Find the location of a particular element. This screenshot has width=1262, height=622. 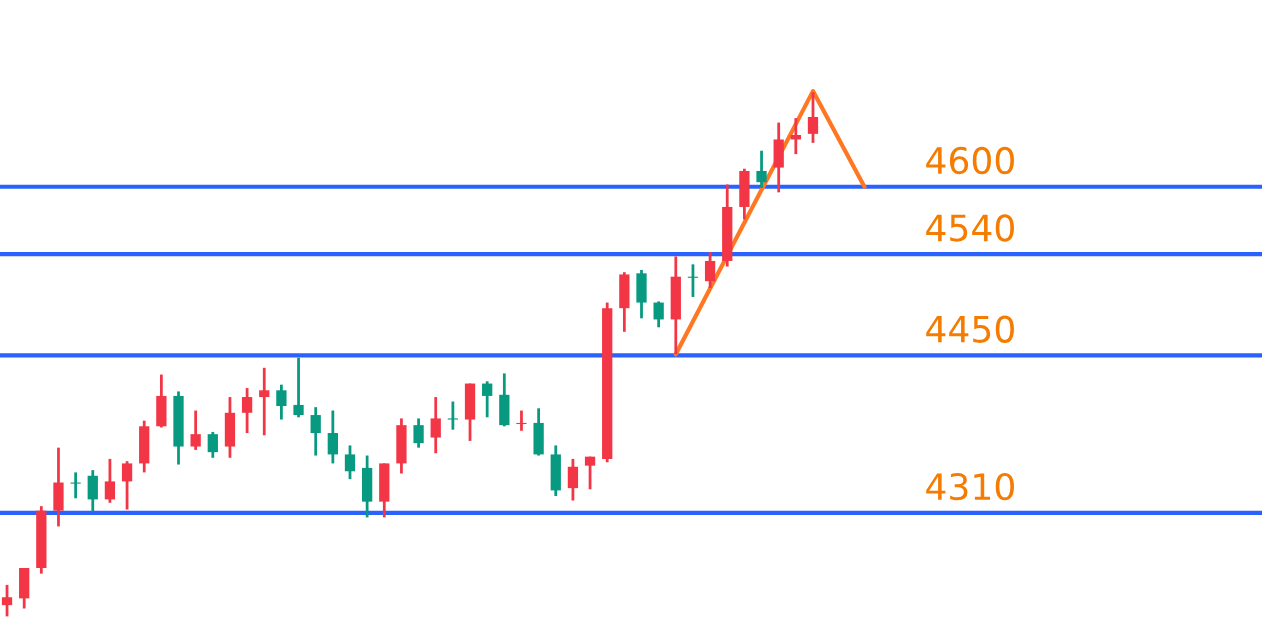

ref-line-label: 4540 is located at coordinates (970, 228).